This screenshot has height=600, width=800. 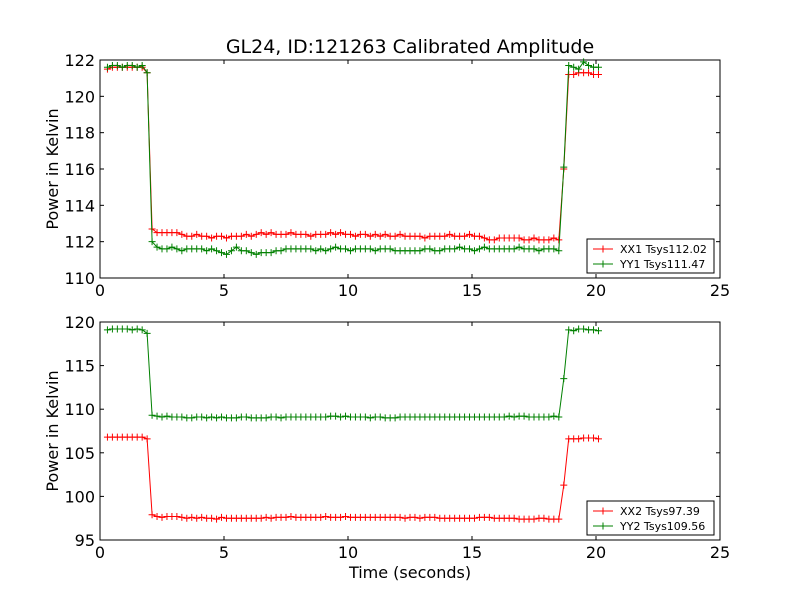 I want to click on x-tick-label: 5, so click(x=224, y=290).